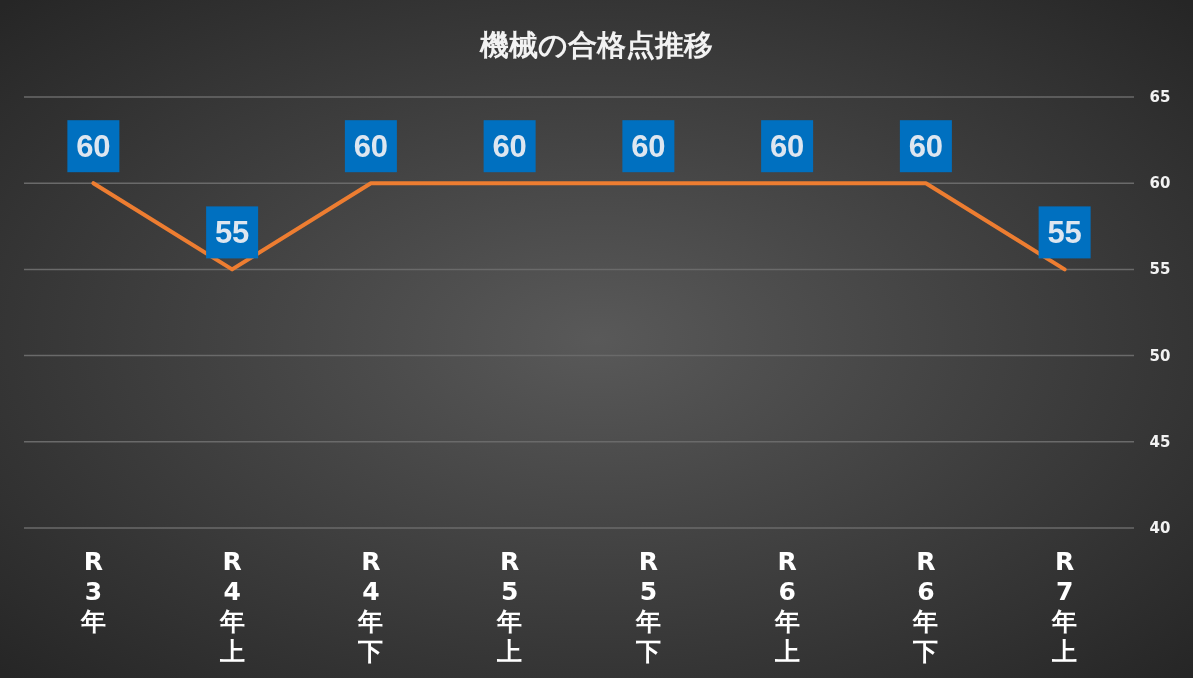 This screenshot has height=678, width=1193. Describe the element at coordinates (92, 591) in the screenshot. I see `x-tick-label: R3年` at that location.